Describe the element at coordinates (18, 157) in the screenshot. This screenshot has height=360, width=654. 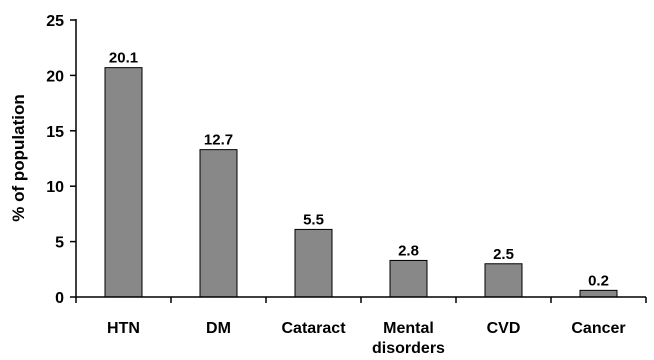
I see `y-axis-title: % of population` at that location.